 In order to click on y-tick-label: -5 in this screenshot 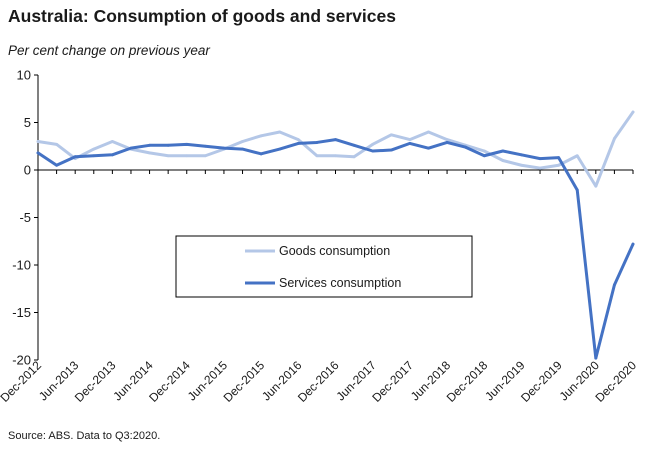, I will do `click(25, 217)`.